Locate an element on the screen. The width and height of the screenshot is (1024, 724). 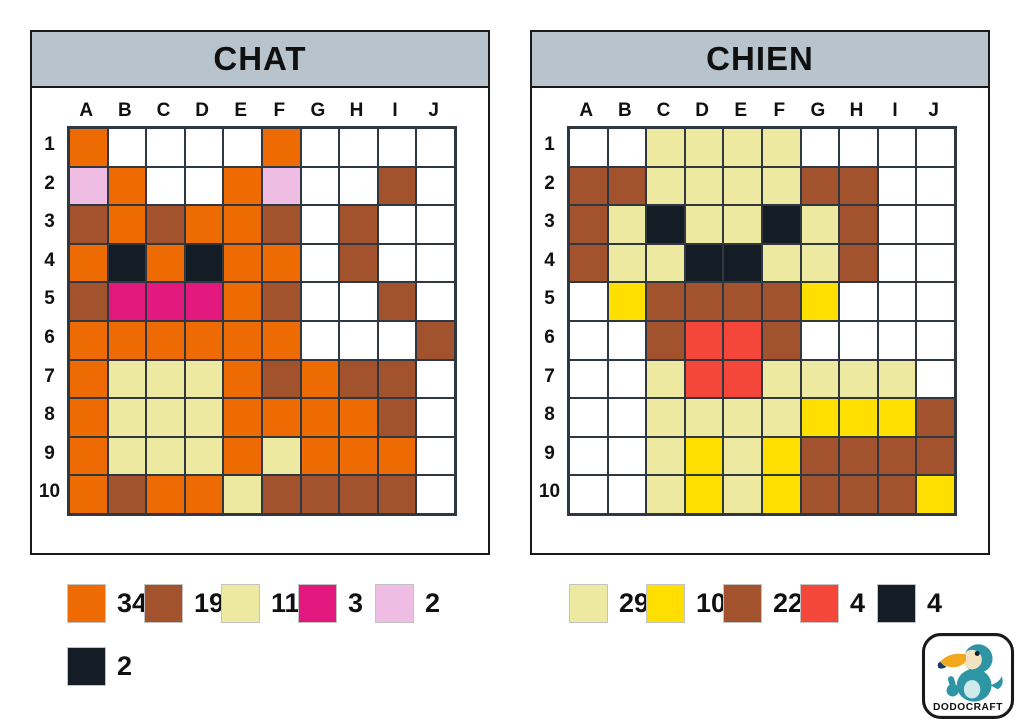
cell-G1-white is located at coordinates (320, 147).